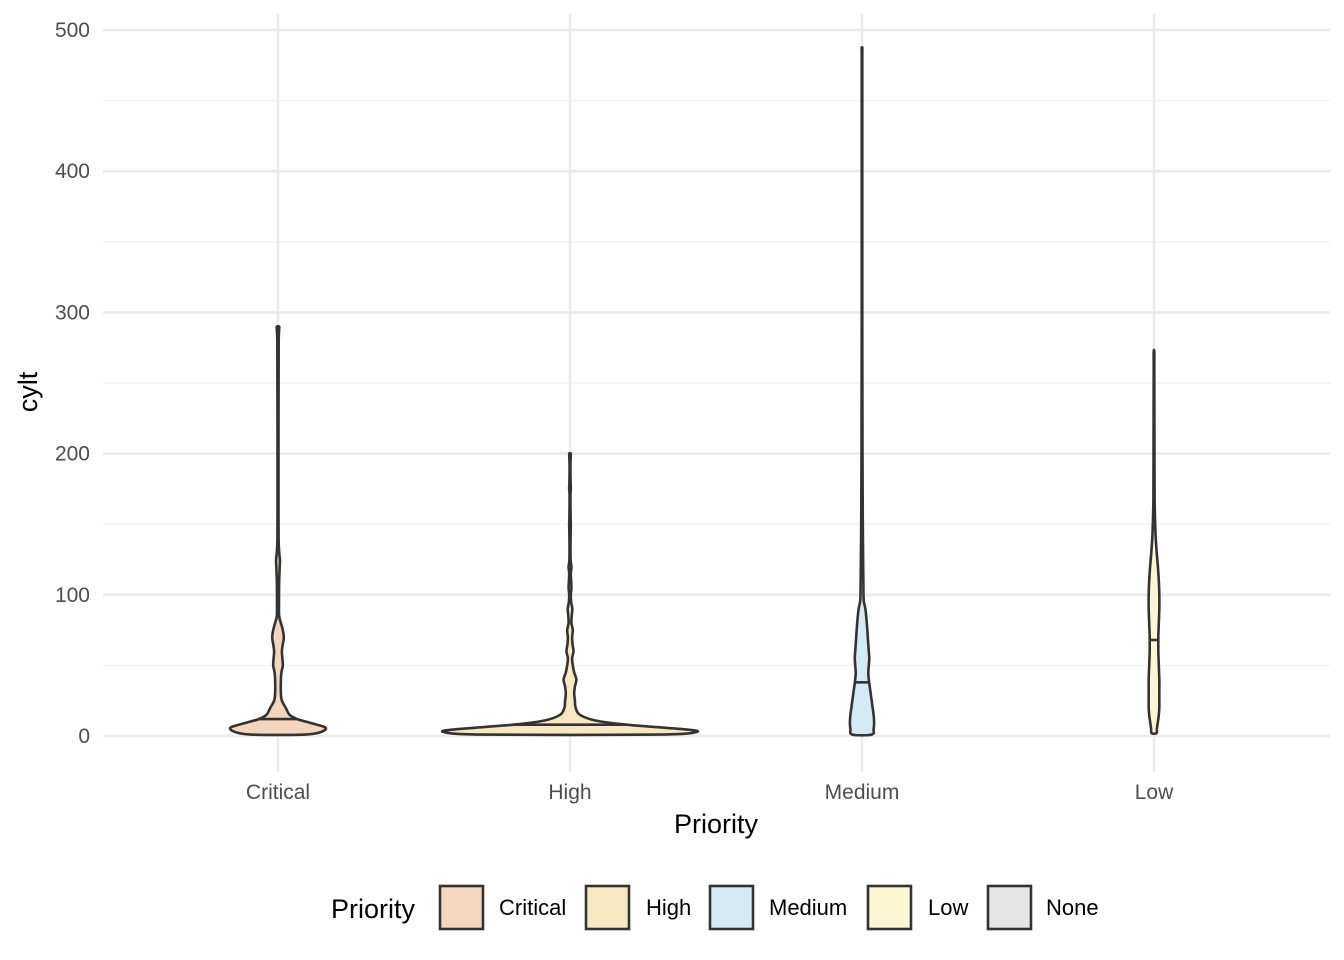 This screenshot has height=960, width=1344. Describe the element at coordinates (461, 907) in the screenshot. I see `legend-key-critical` at that location.